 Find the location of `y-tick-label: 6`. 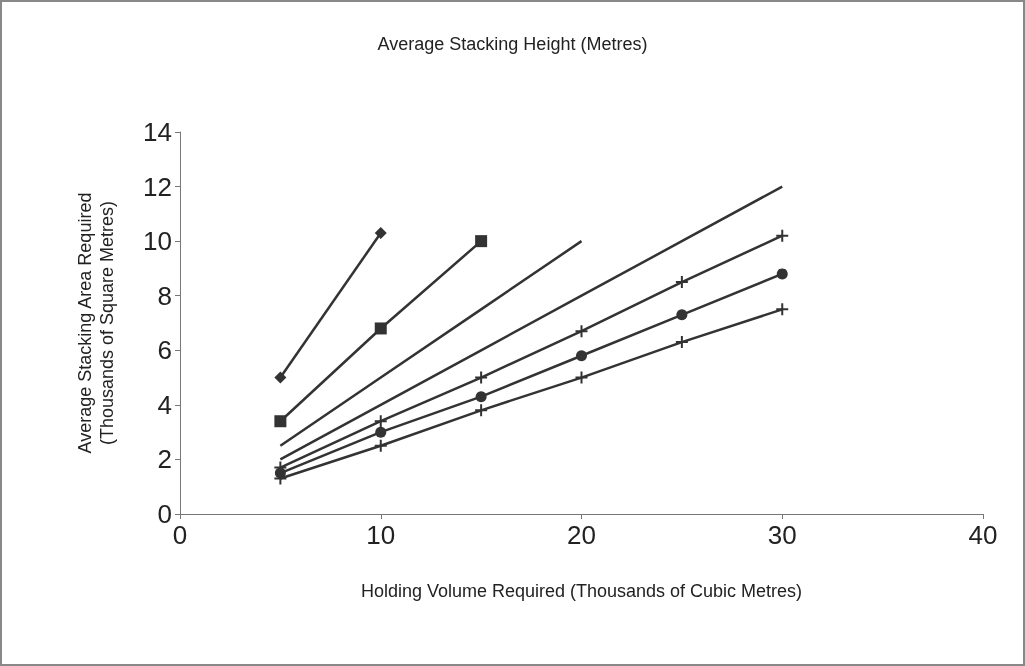

y-tick-label: 6 is located at coordinates (164, 350).